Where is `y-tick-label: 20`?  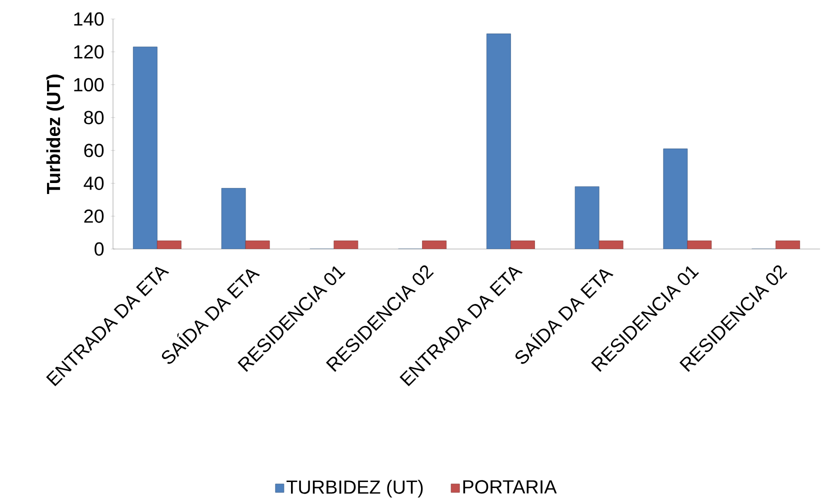
y-tick-label: 20 is located at coordinates (94, 216).